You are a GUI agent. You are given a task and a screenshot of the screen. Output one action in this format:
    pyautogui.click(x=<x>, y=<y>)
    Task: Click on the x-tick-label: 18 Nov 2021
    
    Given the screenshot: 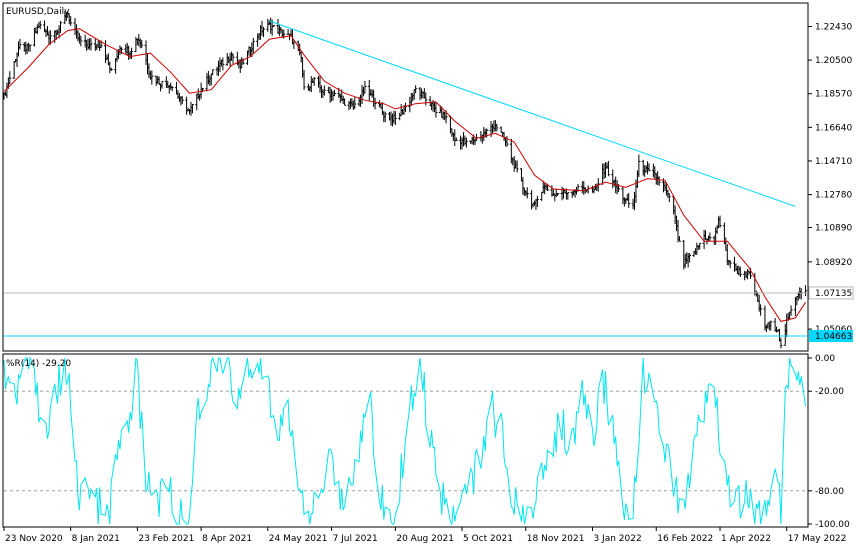 What is the action you would take?
    pyautogui.click(x=556, y=539)
    